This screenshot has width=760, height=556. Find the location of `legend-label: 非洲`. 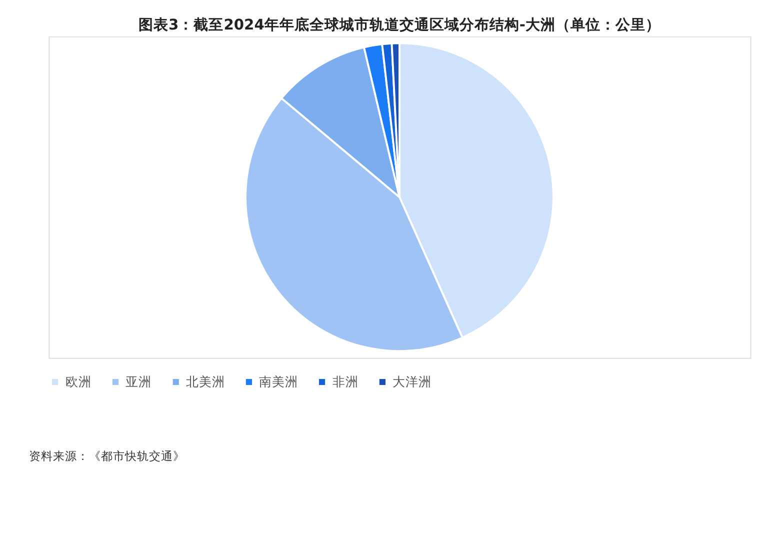

legend-label: 非洲 is located at coordinates (345, 381).